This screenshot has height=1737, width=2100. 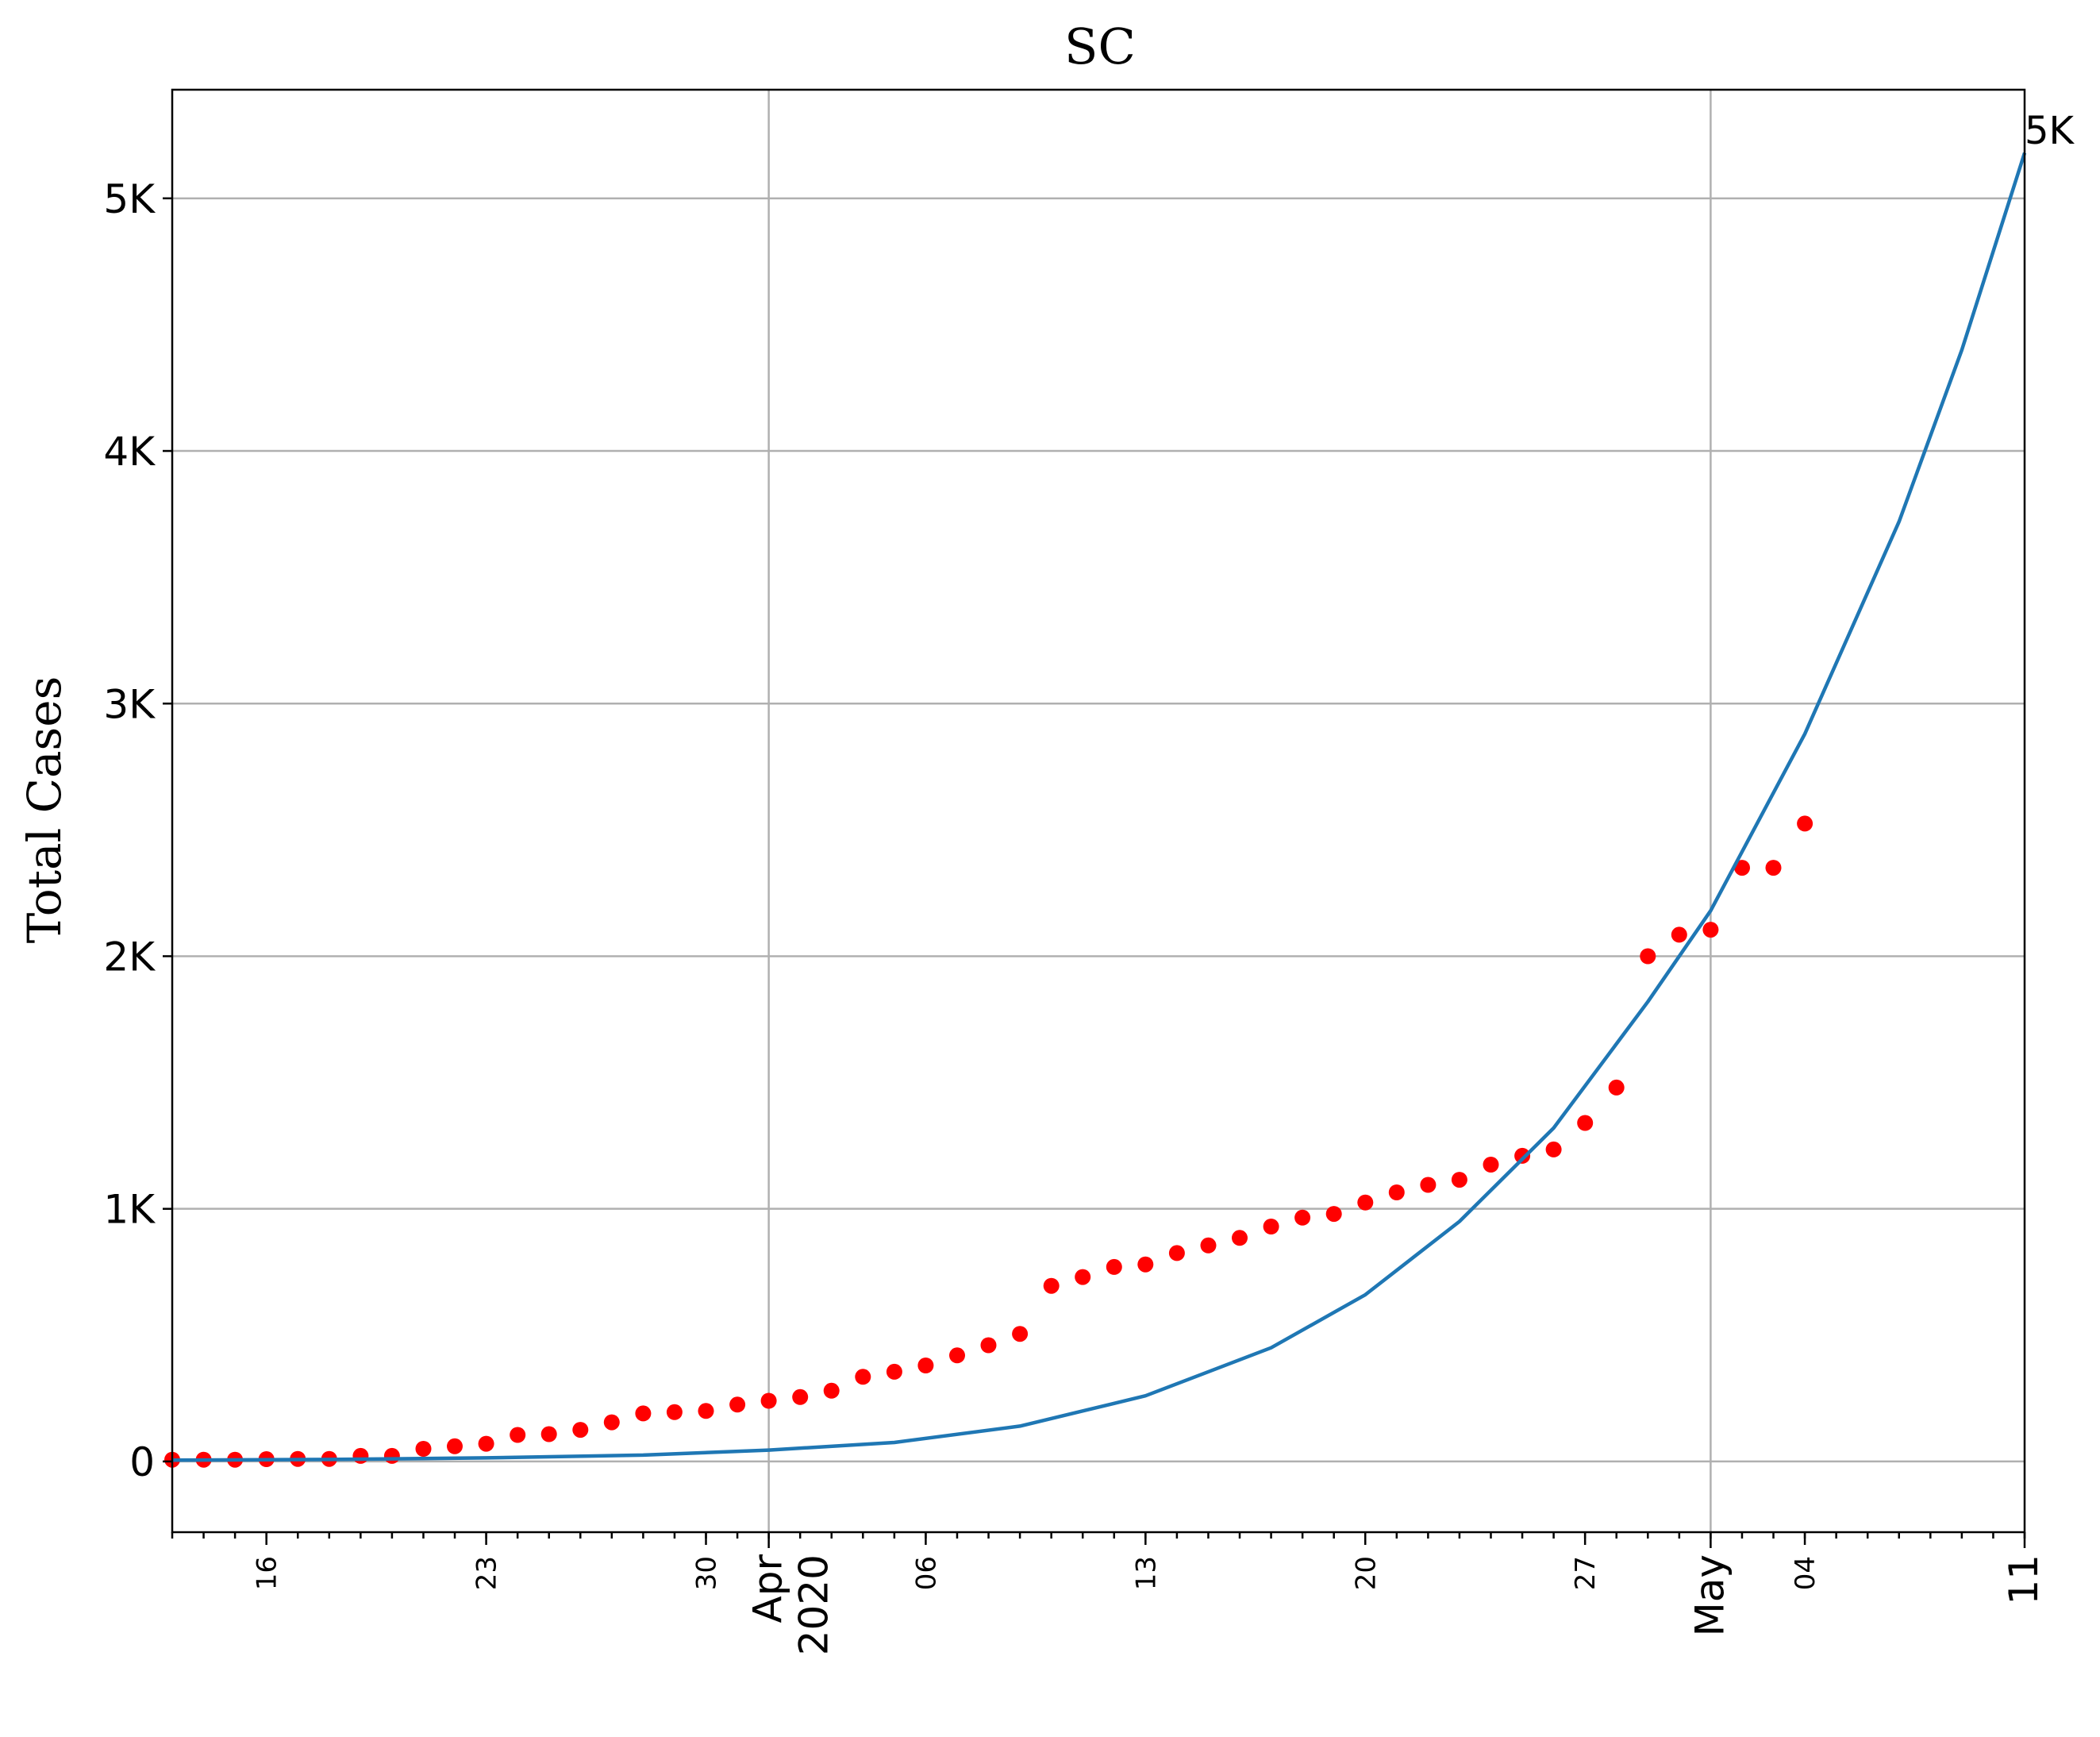 I want to click on x-tick-label: 06, so click(x=926, y=1573).